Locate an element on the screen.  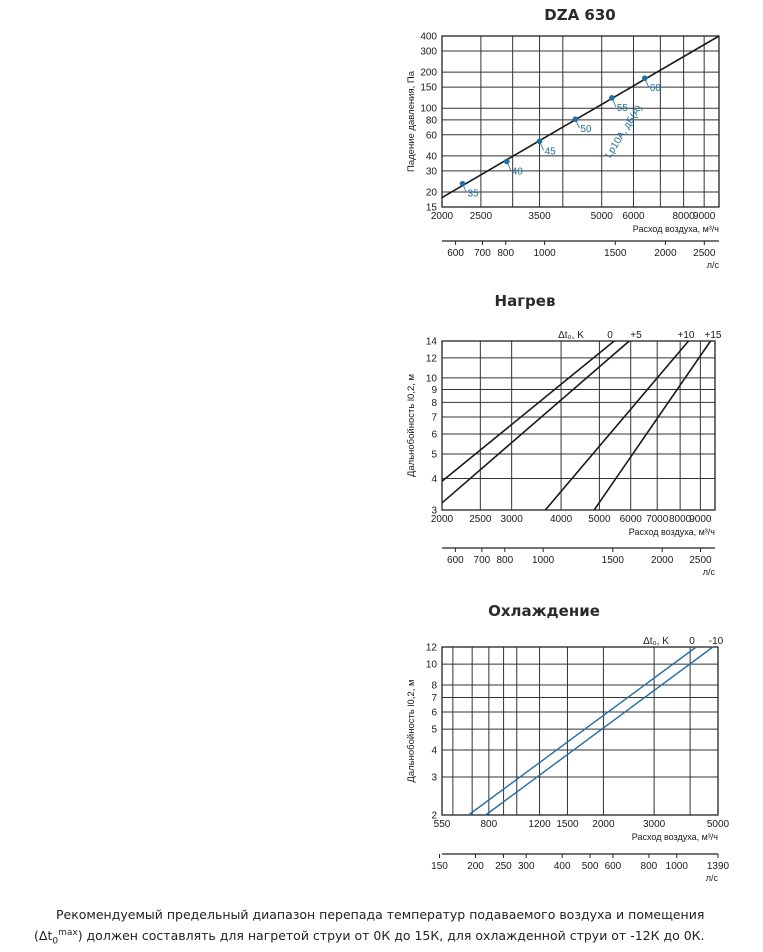
chart-title-pressure: DZA 630 is located at coordinates (580, 15).